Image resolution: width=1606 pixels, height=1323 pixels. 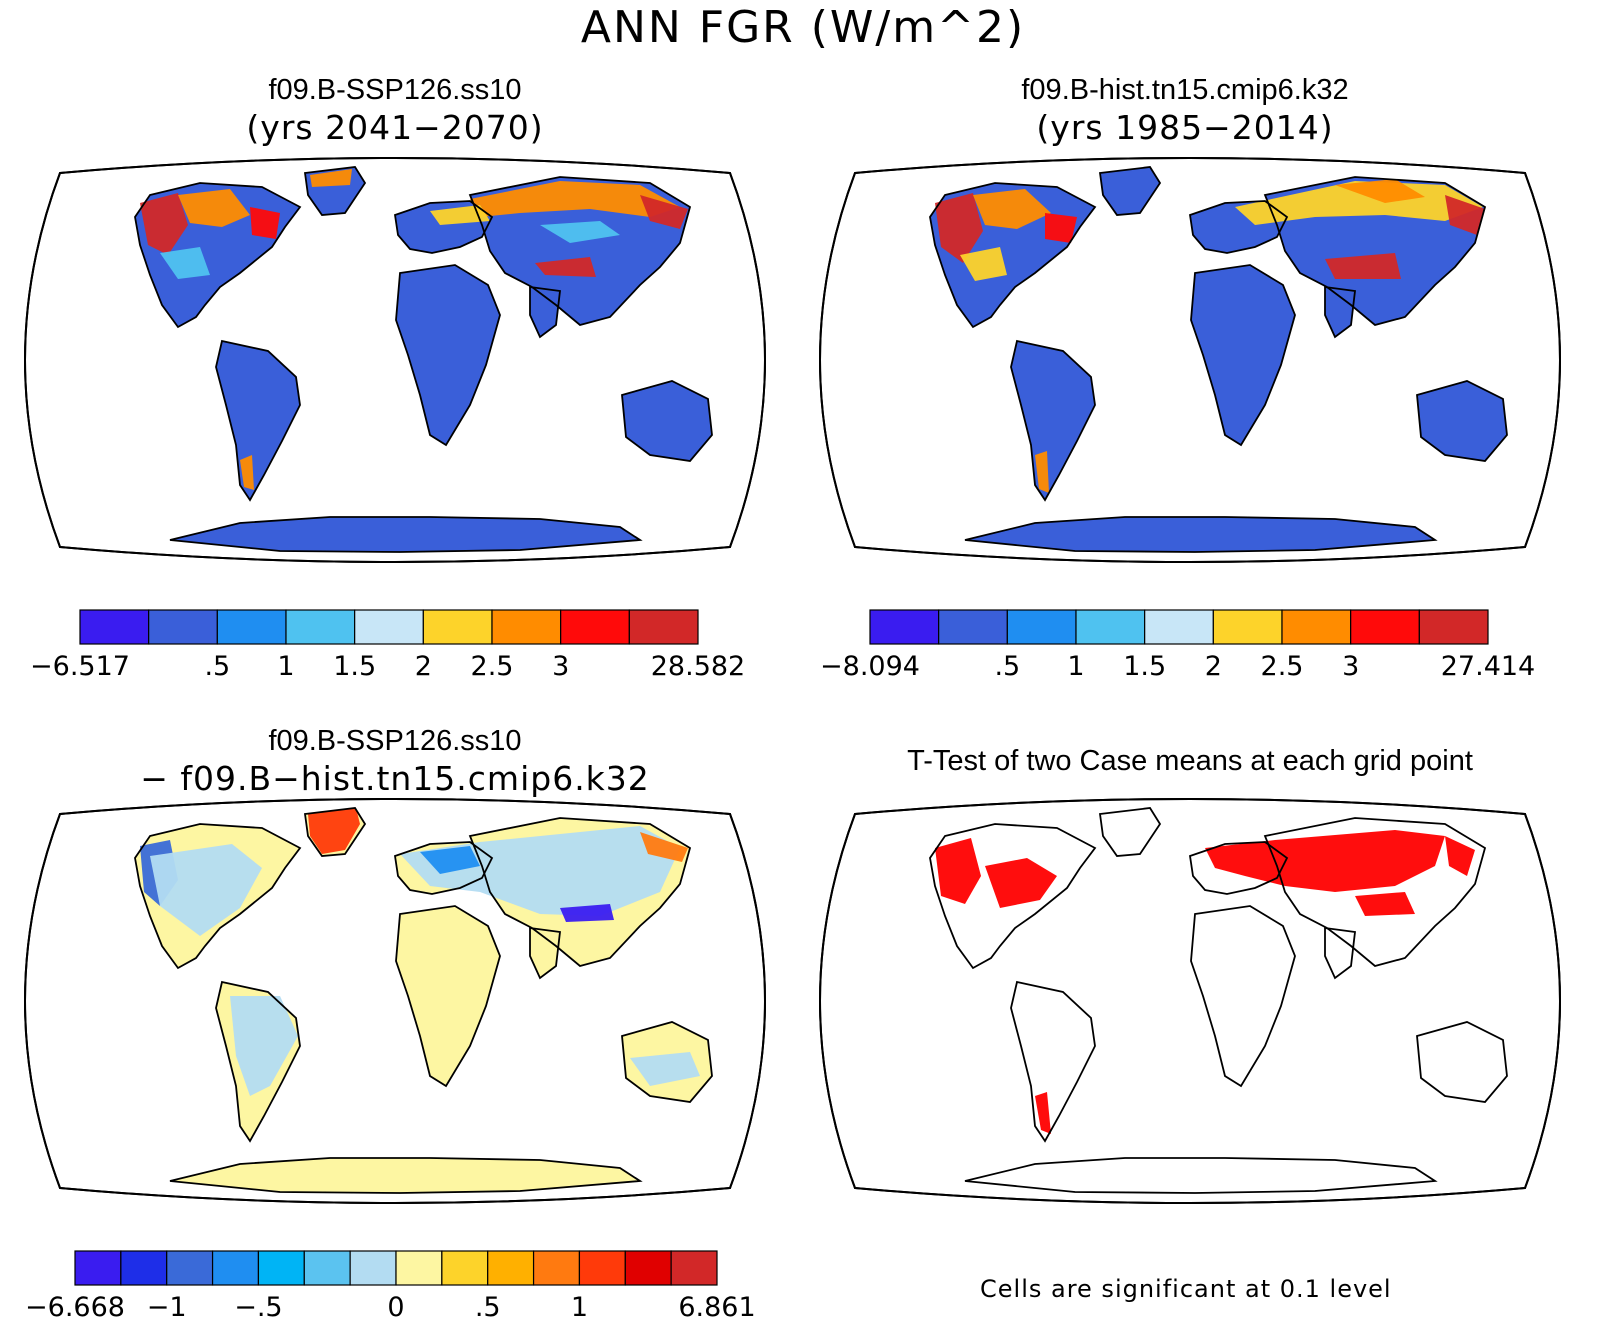 What do you see at coordinates (354, 666) in the screenshot?
I see `case1-colorbar-label: 1.5` at bounding box center [354, 666].